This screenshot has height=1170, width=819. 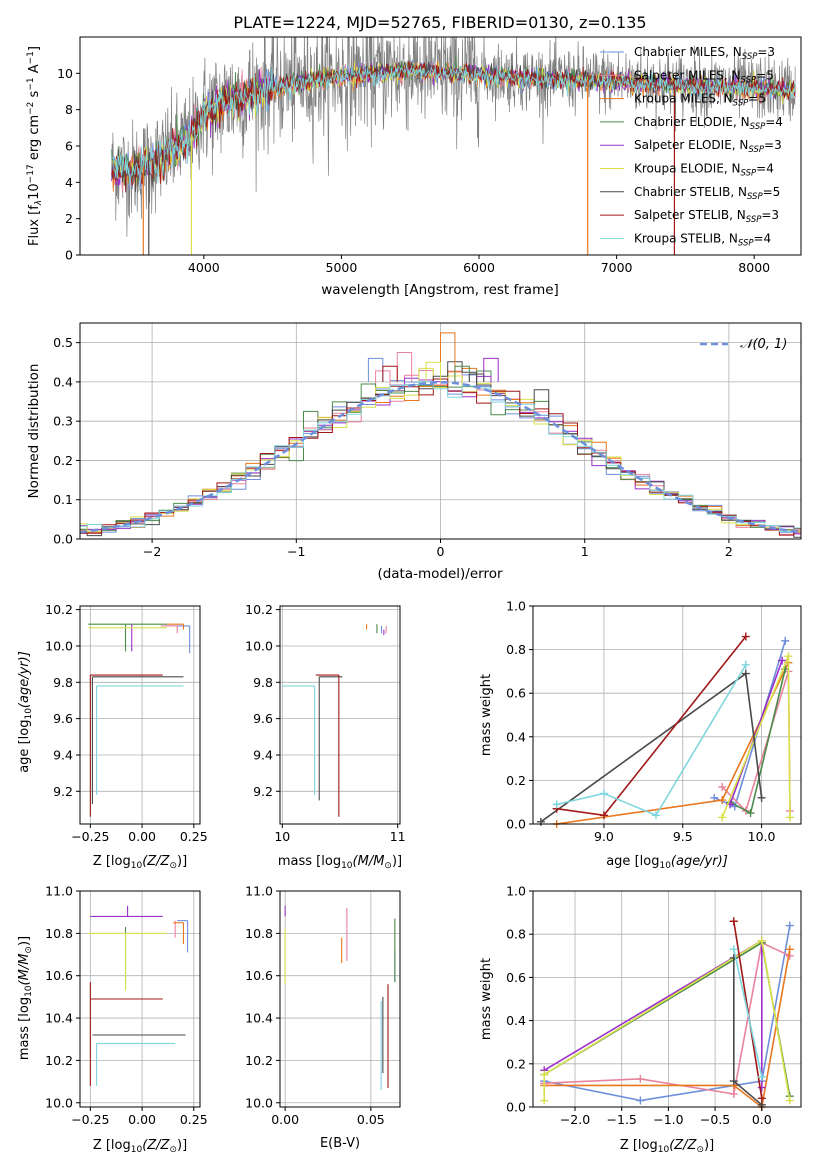 I want to click on mass-vs-ebv-panel: 0.00 0.05 10.0 10.2 10.4 10.6 10.8 11.0, so click(x=323, y=1005).